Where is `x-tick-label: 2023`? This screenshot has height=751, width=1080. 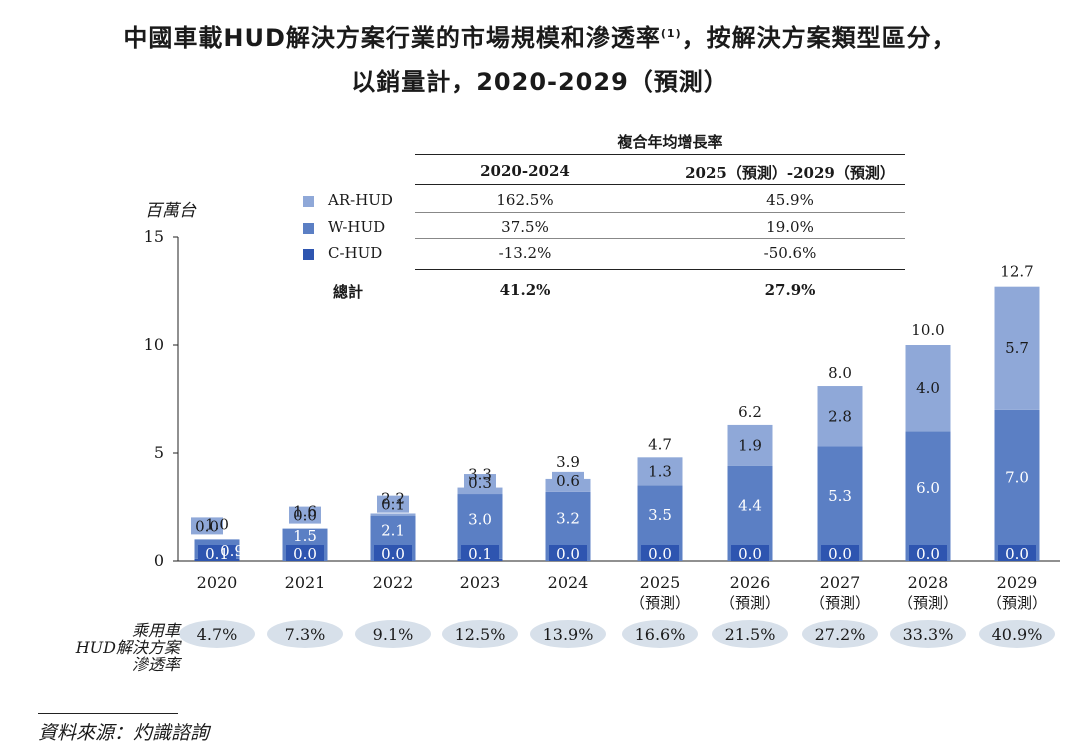 x-tick-label: 2023 is located at coordinates (480, 582).